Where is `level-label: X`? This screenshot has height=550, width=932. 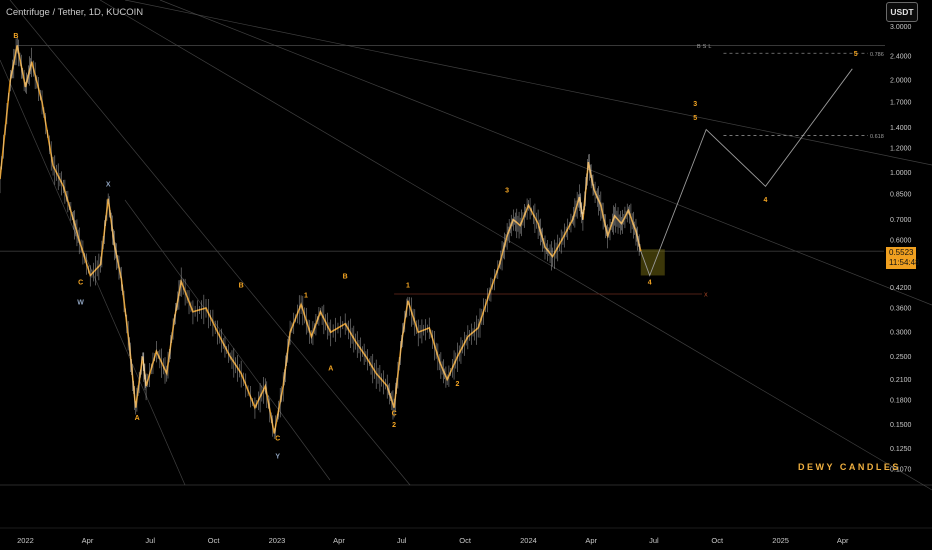
level-label: X is located at coordinates (706, 296).